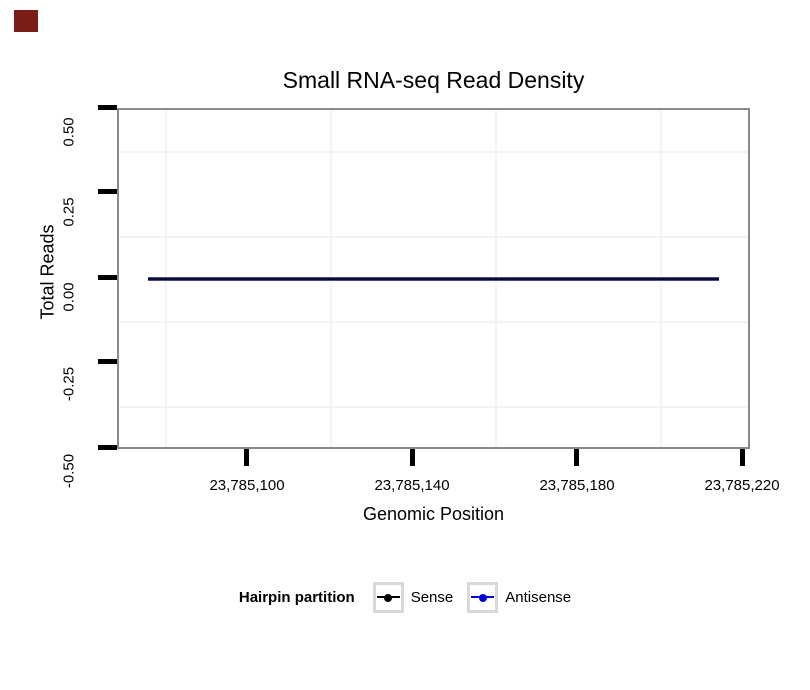 The image size is (810, 690). Describe the element at coordinates (742, 485) in the screenshot. I see `x-tick-label: 23,785,220` at that location.